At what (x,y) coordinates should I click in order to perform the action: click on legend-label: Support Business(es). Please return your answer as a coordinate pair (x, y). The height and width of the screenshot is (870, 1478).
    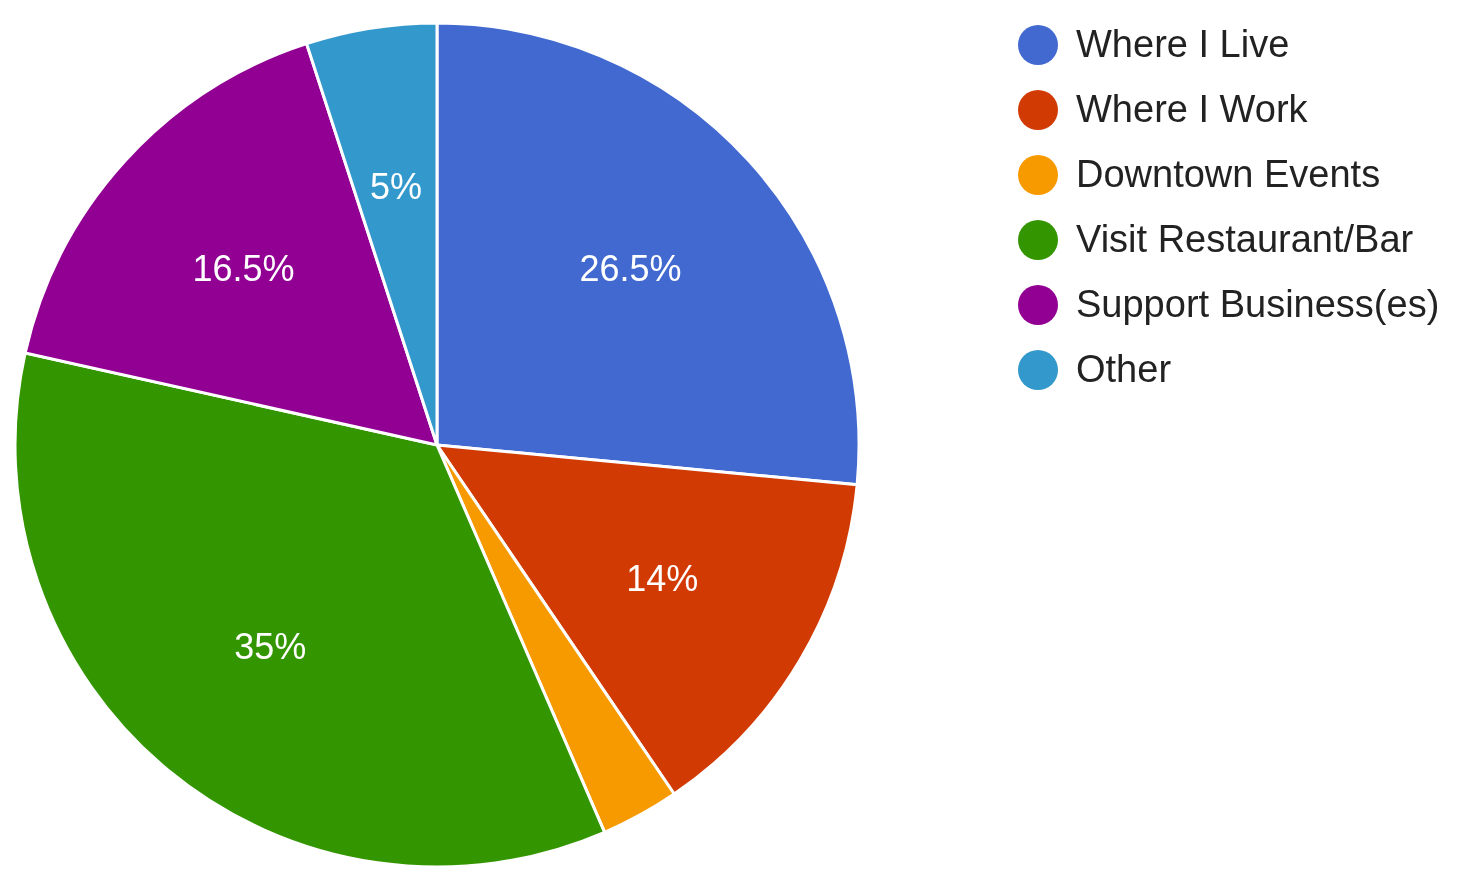
    Looking at the image, I should click on (1258, 304).